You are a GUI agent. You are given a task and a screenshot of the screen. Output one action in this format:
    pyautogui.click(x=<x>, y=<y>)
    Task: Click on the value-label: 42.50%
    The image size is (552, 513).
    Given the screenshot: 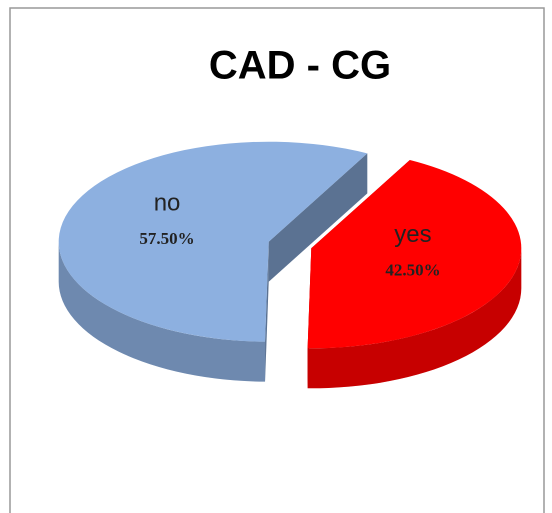 What is the action you would take?
    pyautogui.click(x=412, y=270)
    